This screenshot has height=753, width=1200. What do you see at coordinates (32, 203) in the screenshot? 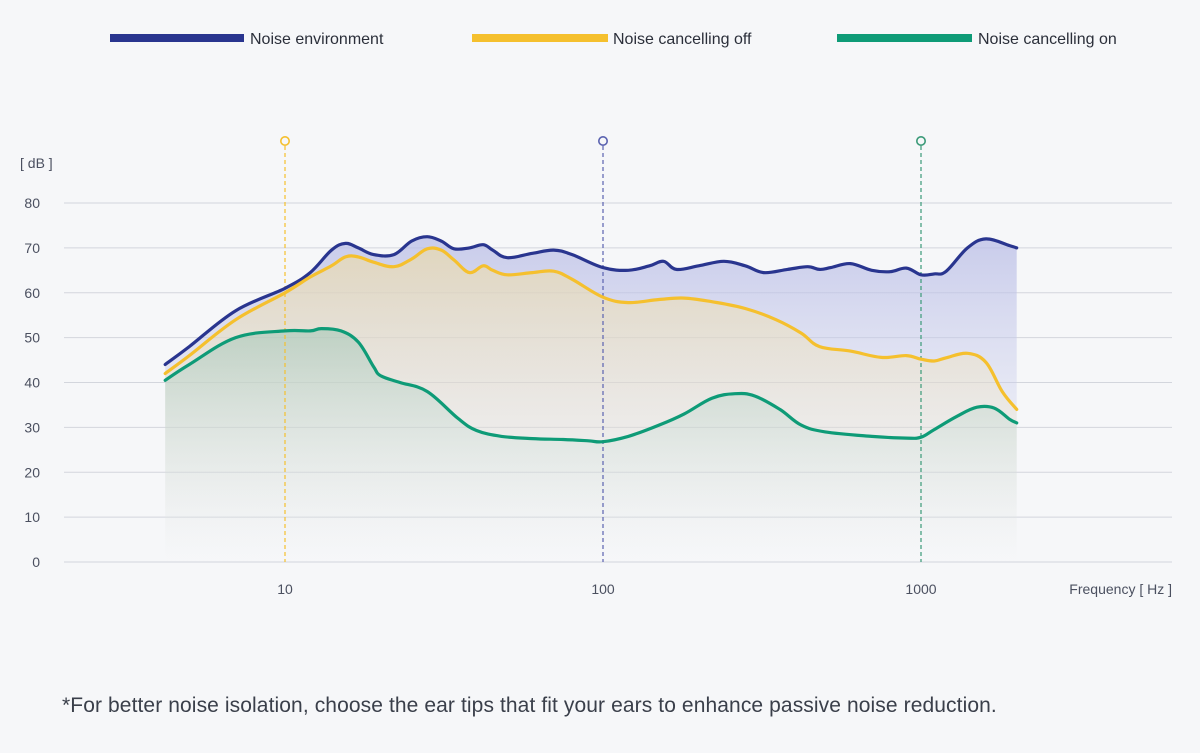
I see `y-tick-label-80: 80` at bounding box center [32, 203].